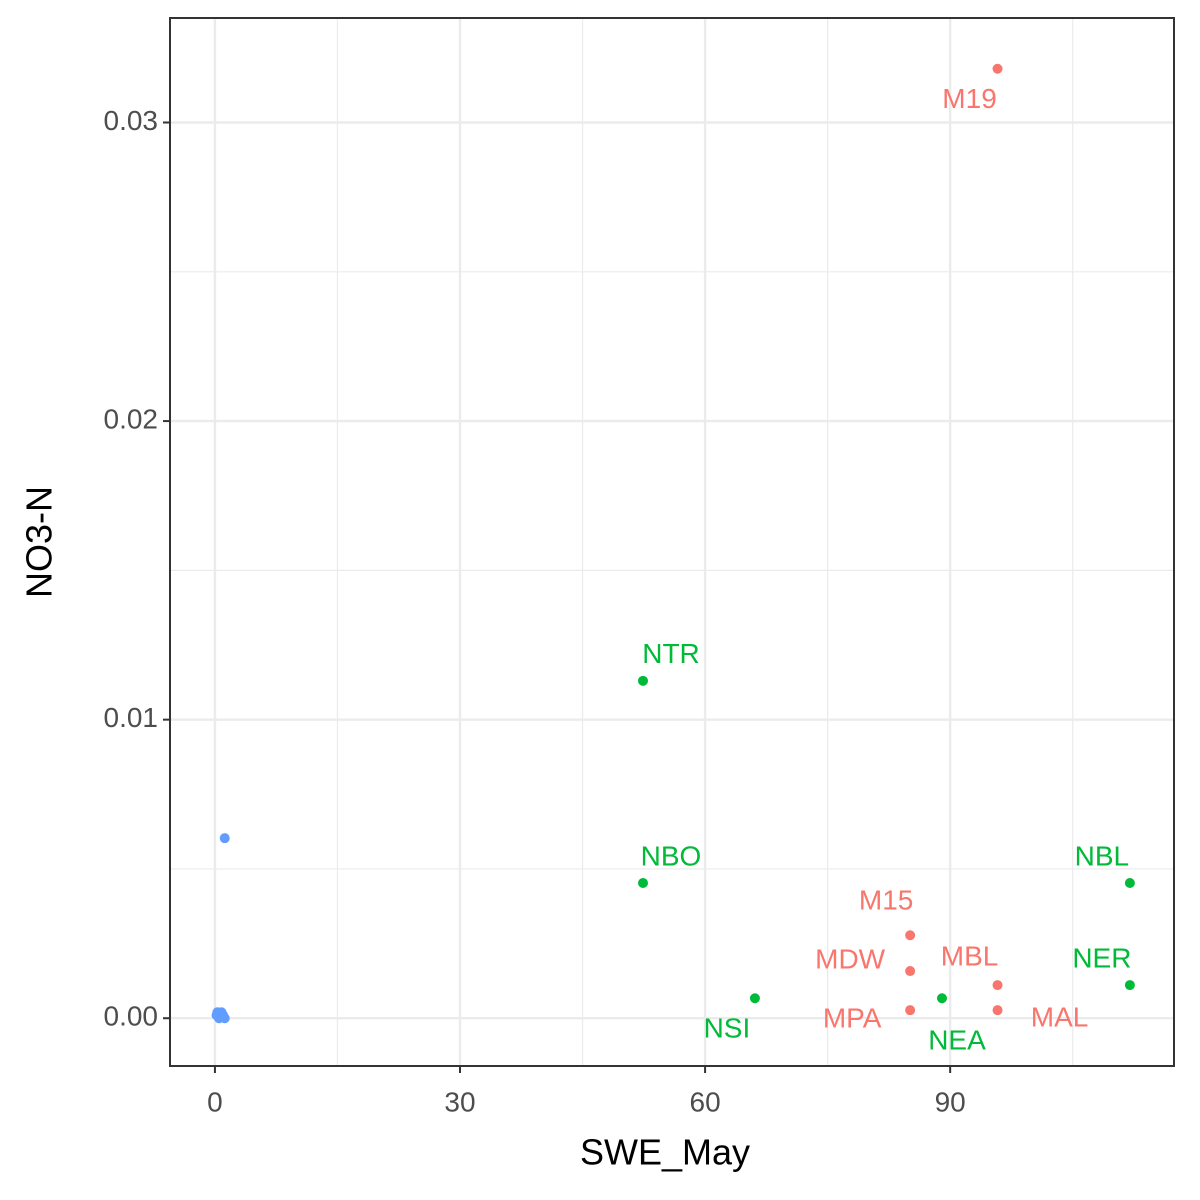 The image size is (1200, 1200). I want to click on x-tick-label: 30, so click(459, 1101).